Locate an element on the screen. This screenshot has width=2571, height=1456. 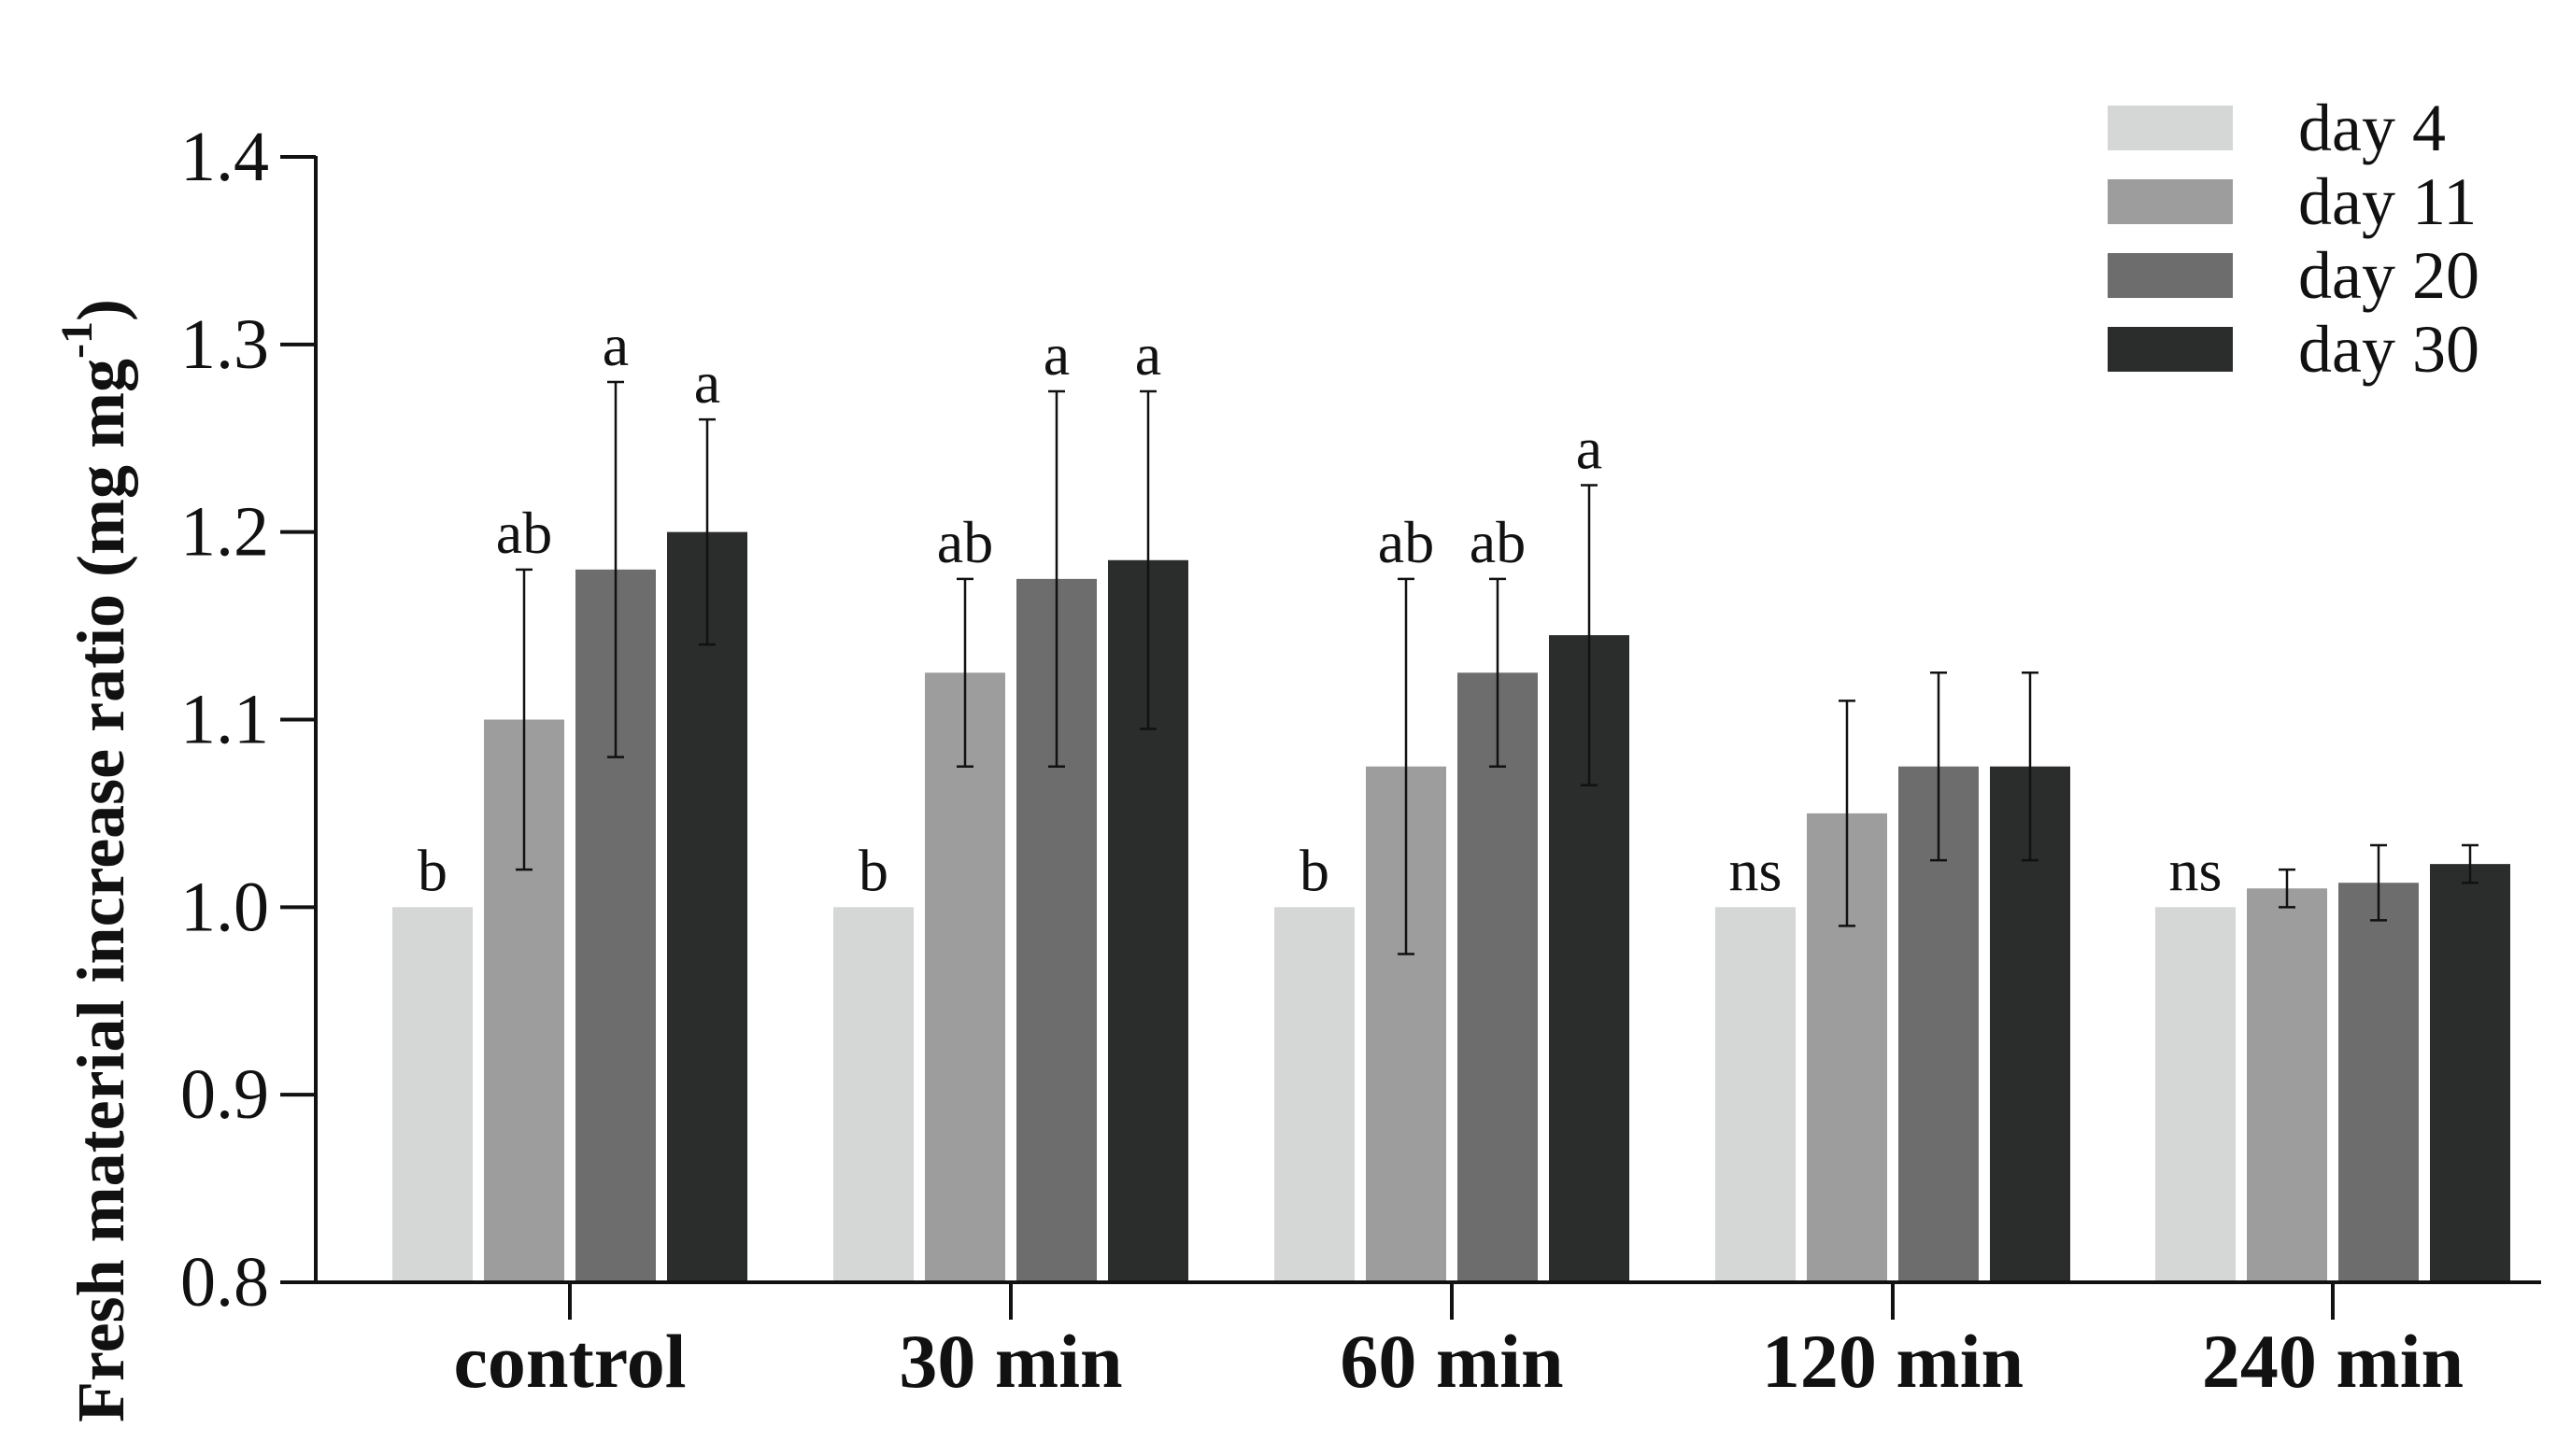
y-tick-label: 0.9 is located at coordinates (224, 1094).